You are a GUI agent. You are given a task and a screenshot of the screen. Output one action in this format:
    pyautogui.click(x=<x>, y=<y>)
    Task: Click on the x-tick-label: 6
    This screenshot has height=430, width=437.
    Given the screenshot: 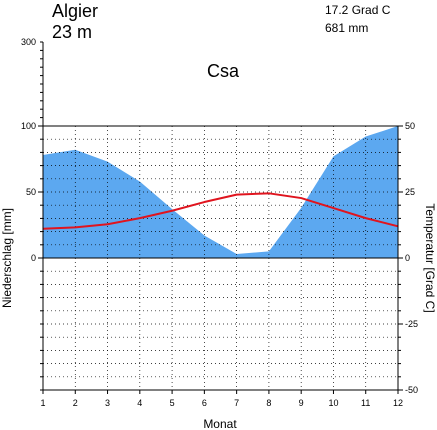 What is the action you would take?
    pyautogui.click(x=204, y=403)
    